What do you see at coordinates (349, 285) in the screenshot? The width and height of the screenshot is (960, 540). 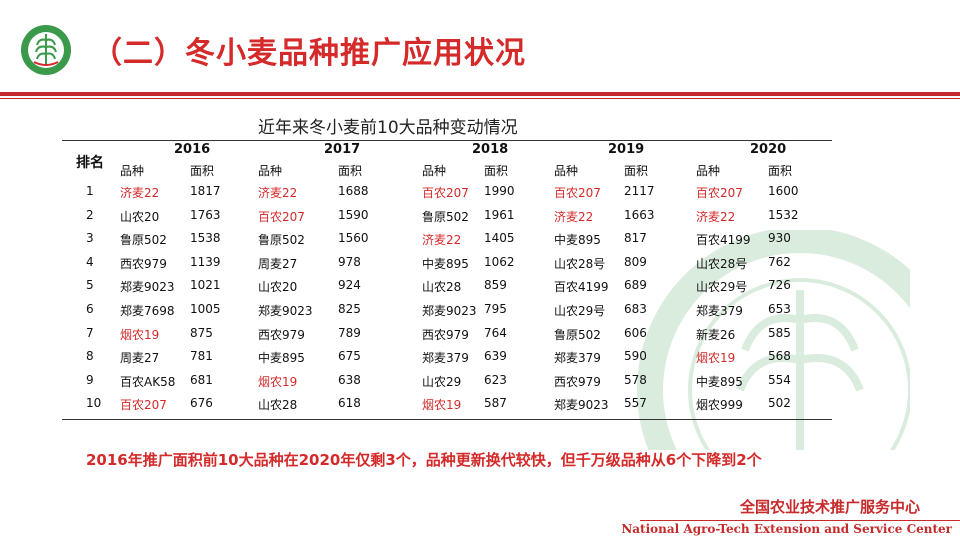 I see `area-cell: 924` at bounding box center [349, 285].